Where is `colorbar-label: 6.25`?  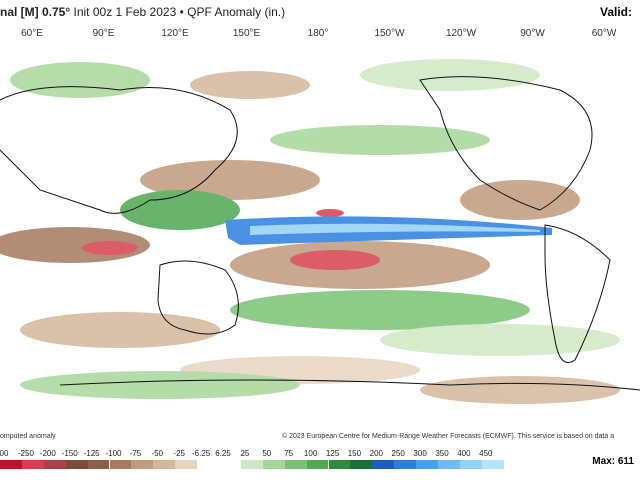
colorbar-label: 6.25 is located at coordinates (223, 453).